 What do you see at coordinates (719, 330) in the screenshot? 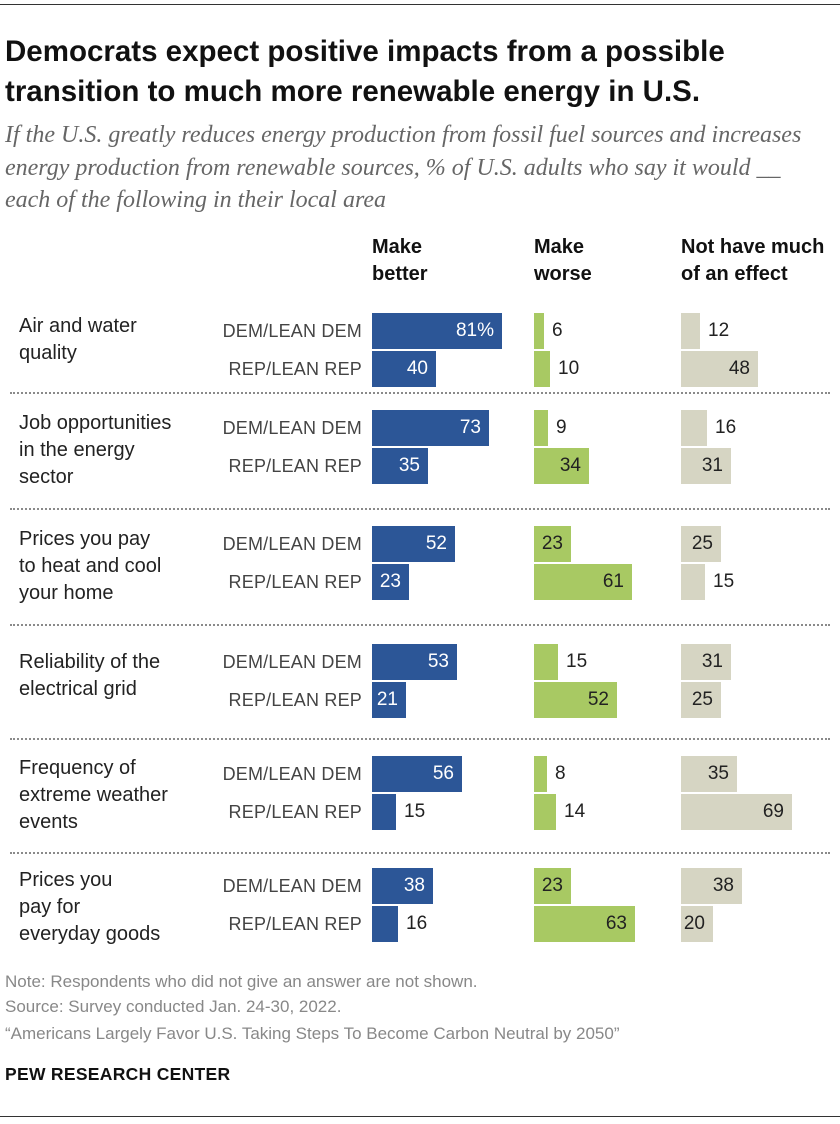
I see `data-label: 12` at bounding box center [719, 330].